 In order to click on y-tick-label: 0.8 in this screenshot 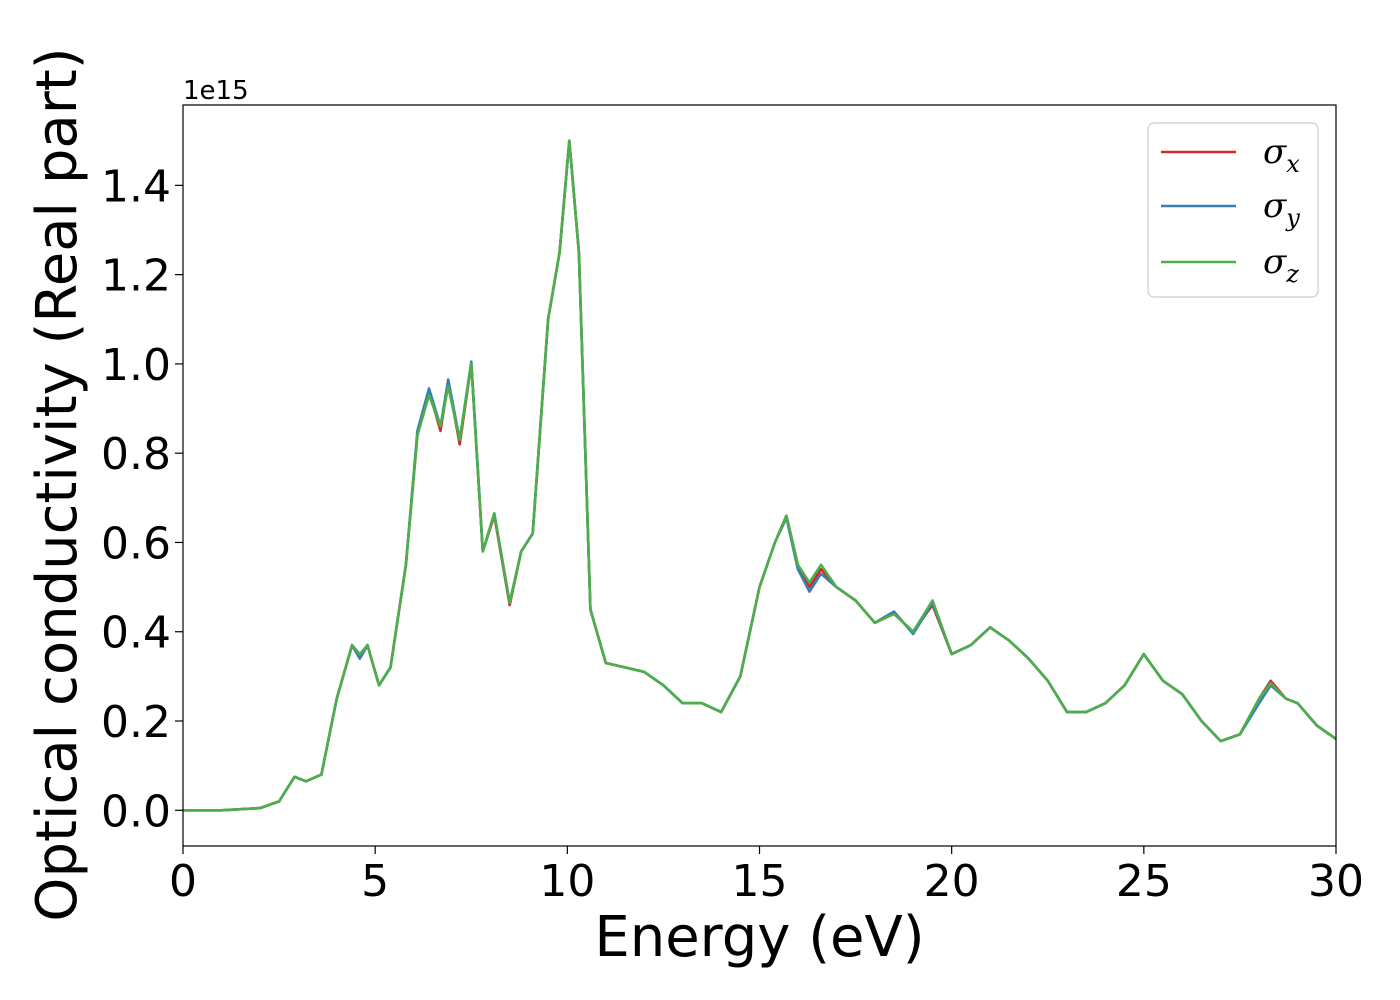, I will do `click(136, 454)`.